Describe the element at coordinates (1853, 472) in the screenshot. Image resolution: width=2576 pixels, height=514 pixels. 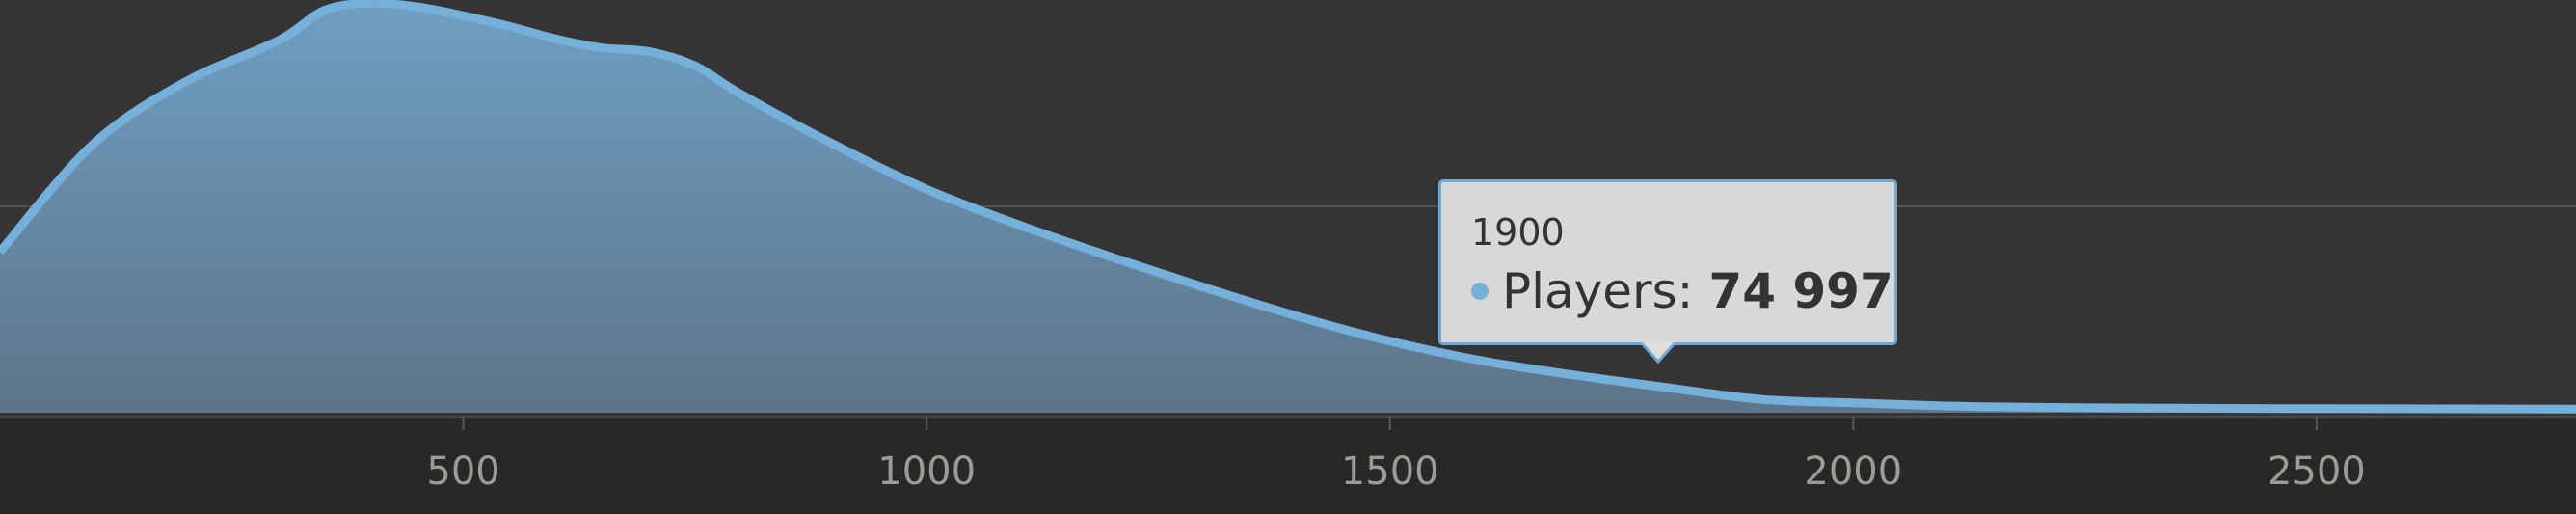
I see `x-tick-label: 2000` at that location.